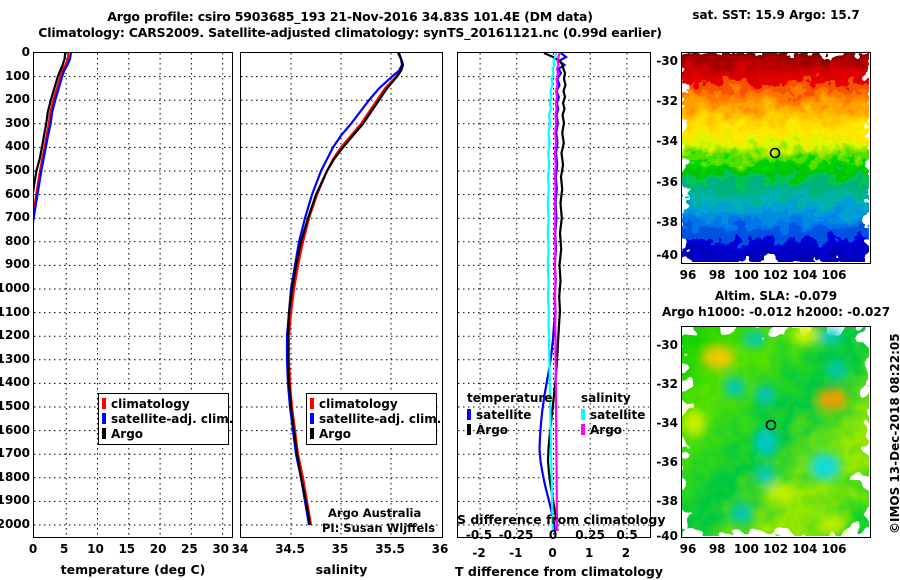 This screenshot has height=580, width=900. Describe the element at coordinates (561, 519) in the screenshot. I see `salinity-difference-axis-label: S difference from climatology` at that location.